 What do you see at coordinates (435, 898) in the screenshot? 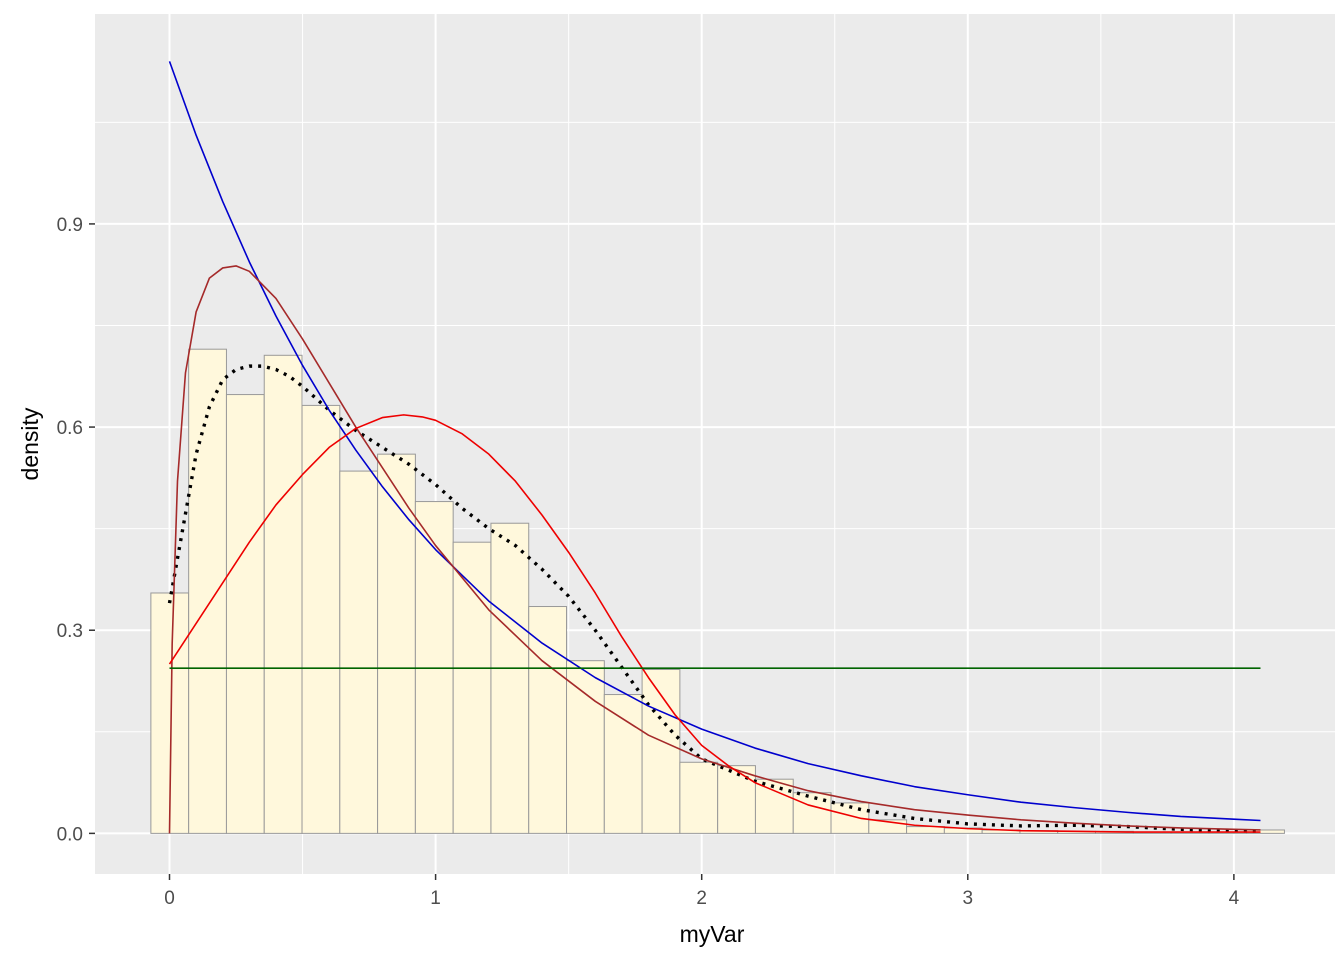
I see `x-tick-label: 1` at bounding box center [435, 898].